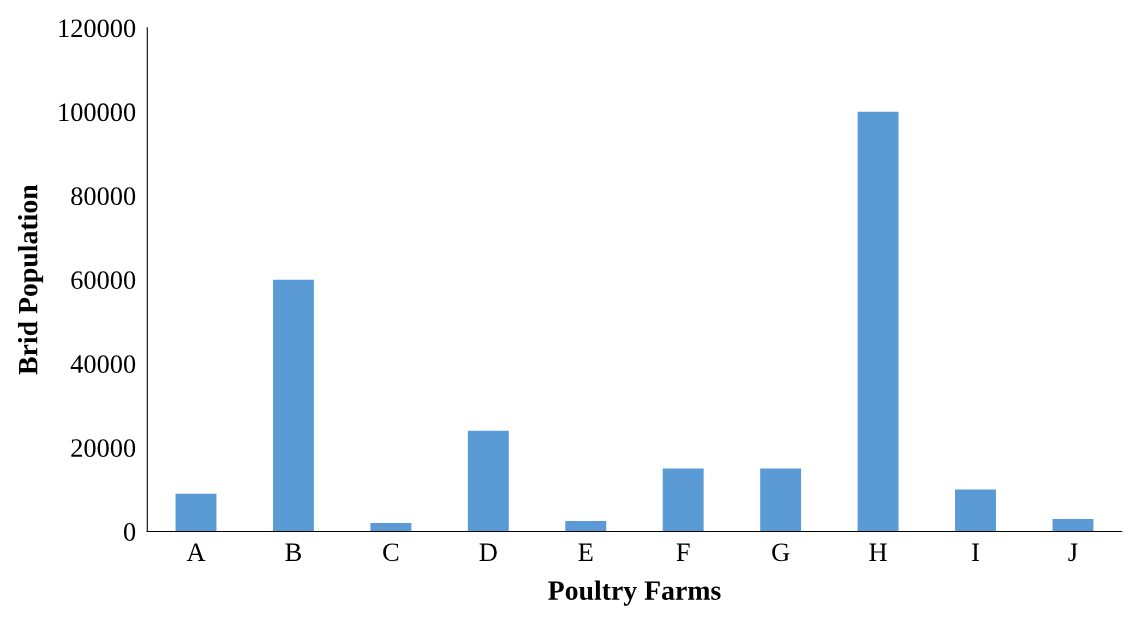 The width and height of the screenshot is (1133, 618). What do you see at coordinates (103, 448) in the screenshot?
I see `y-tick-label: 20000` at bounding box center [103, 448].